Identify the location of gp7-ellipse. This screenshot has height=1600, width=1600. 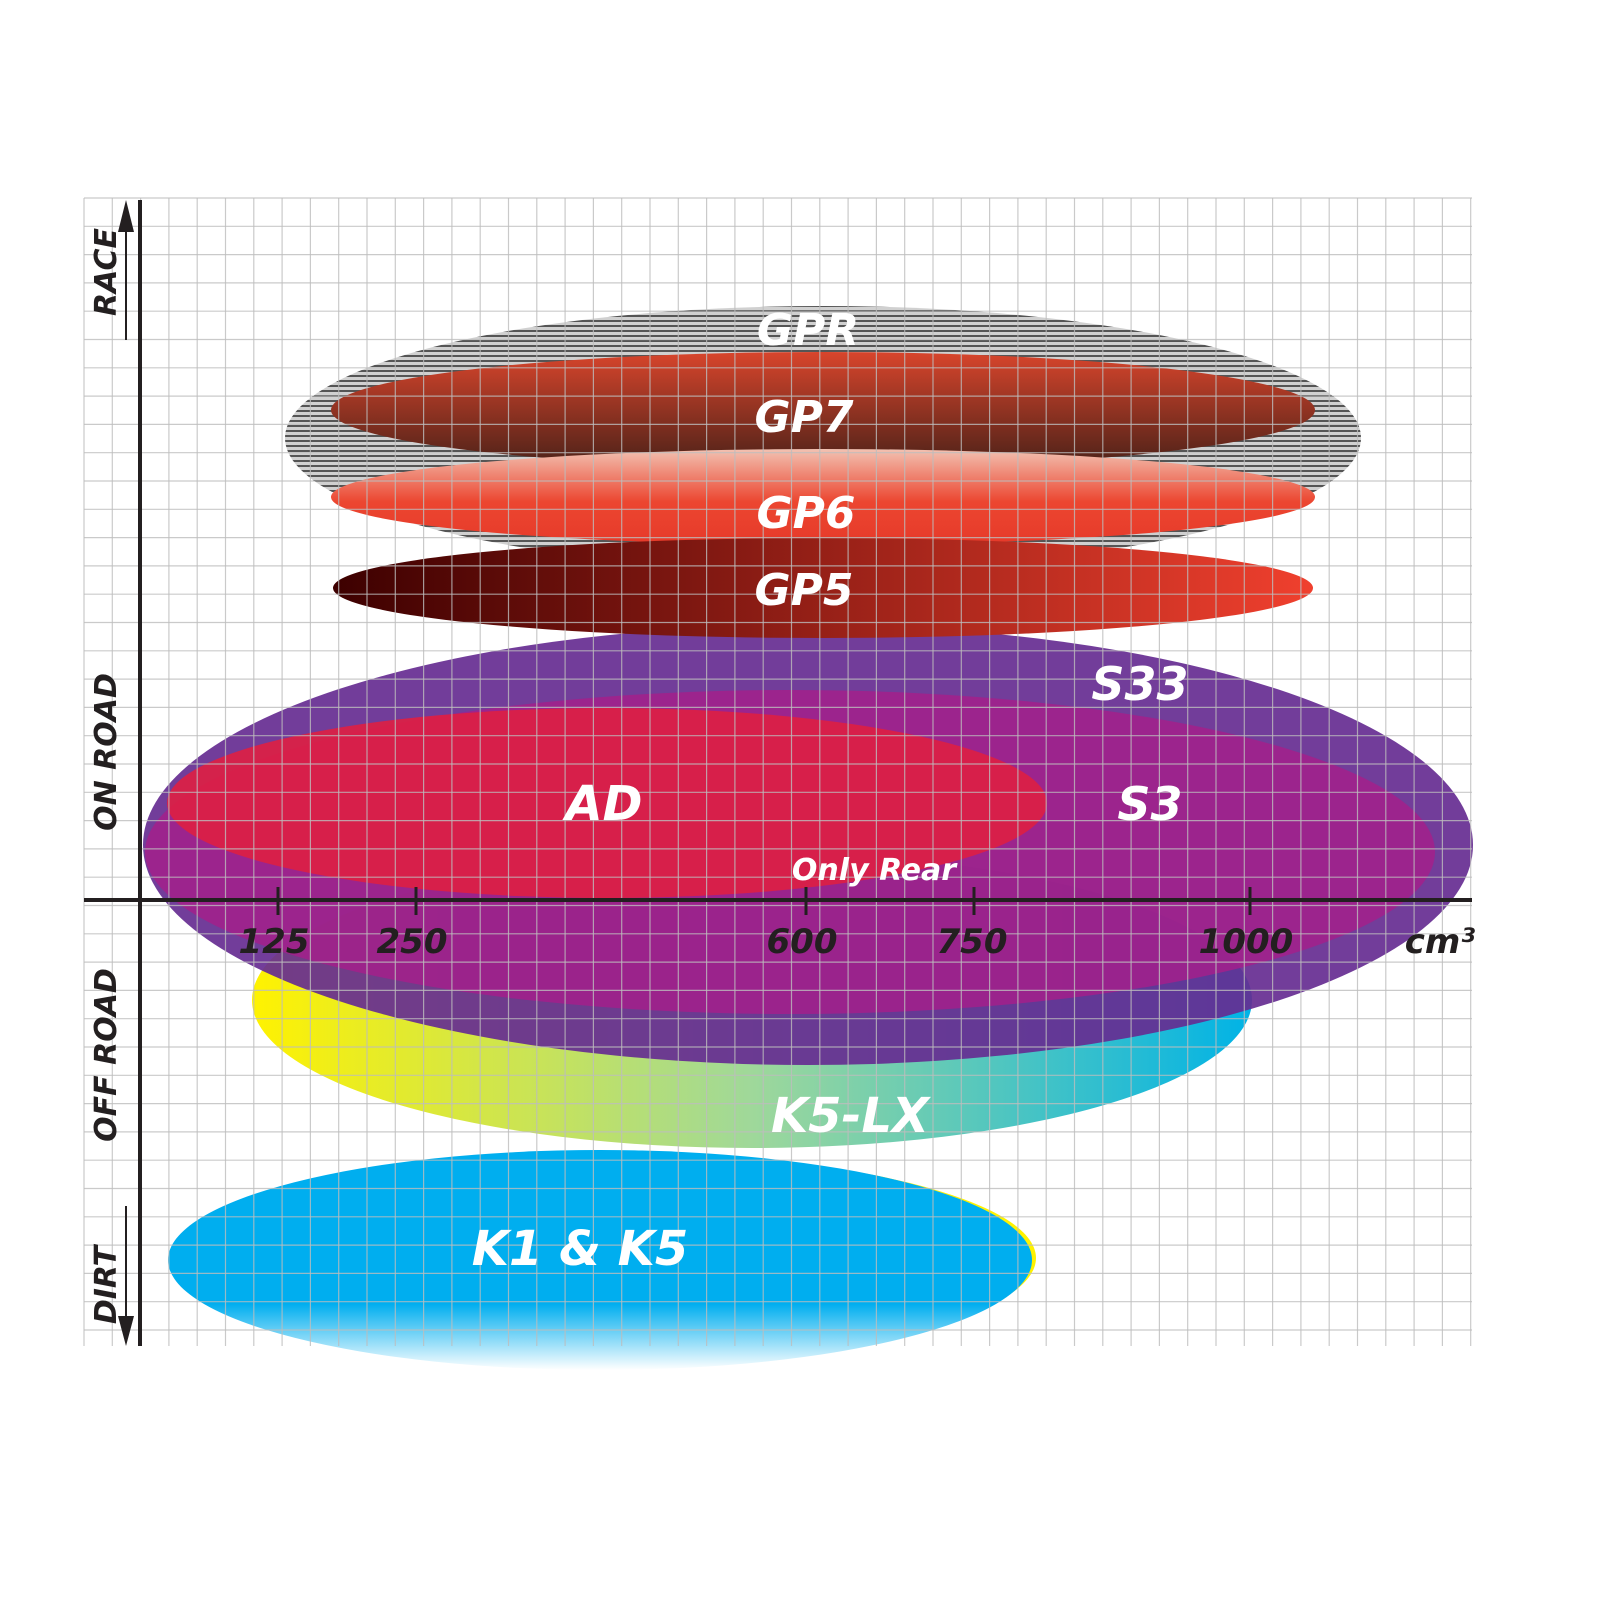
(823, 410).